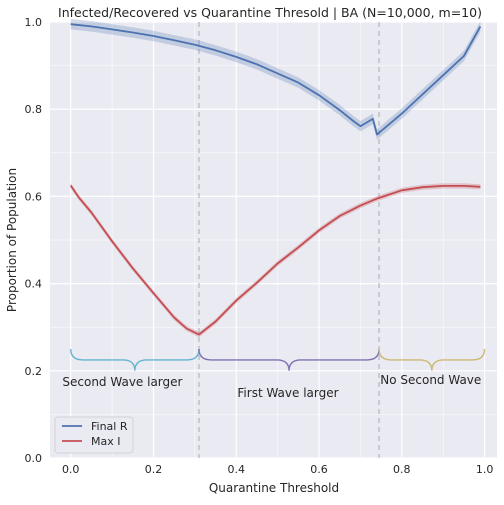 The height and width of the screenshot is (505, 504). I want to click on region-label: First Wave larger, so click(287, 393).